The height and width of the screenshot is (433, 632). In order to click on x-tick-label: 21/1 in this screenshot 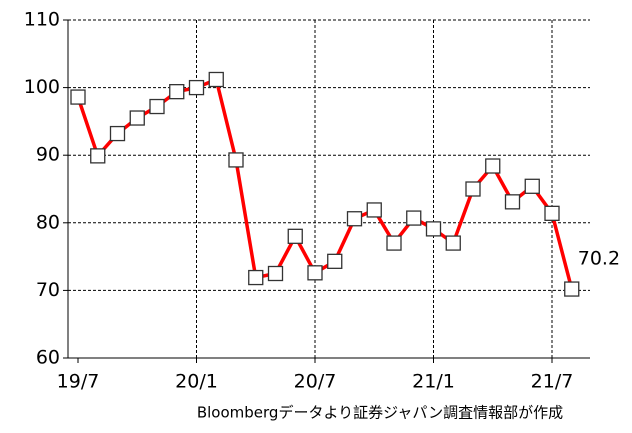, I will do `click(433, 382)`.